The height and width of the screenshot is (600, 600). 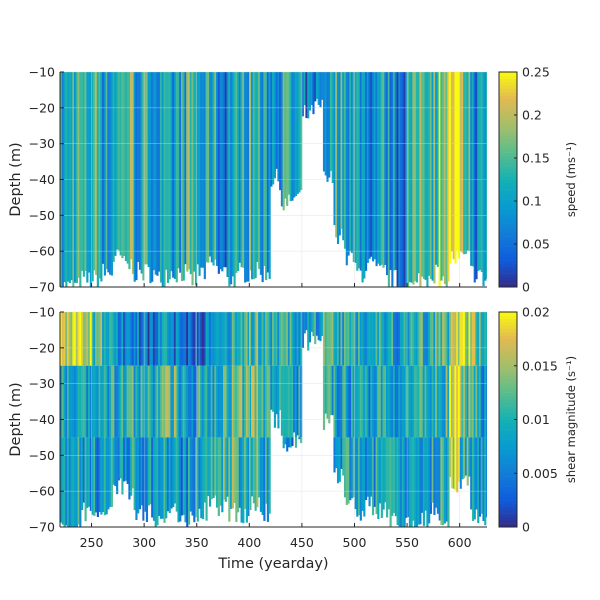 What do you see at coordinates (42, 419) in the screenshot?
I see `y-tick-label: −40` at bounding box center [42, 419].